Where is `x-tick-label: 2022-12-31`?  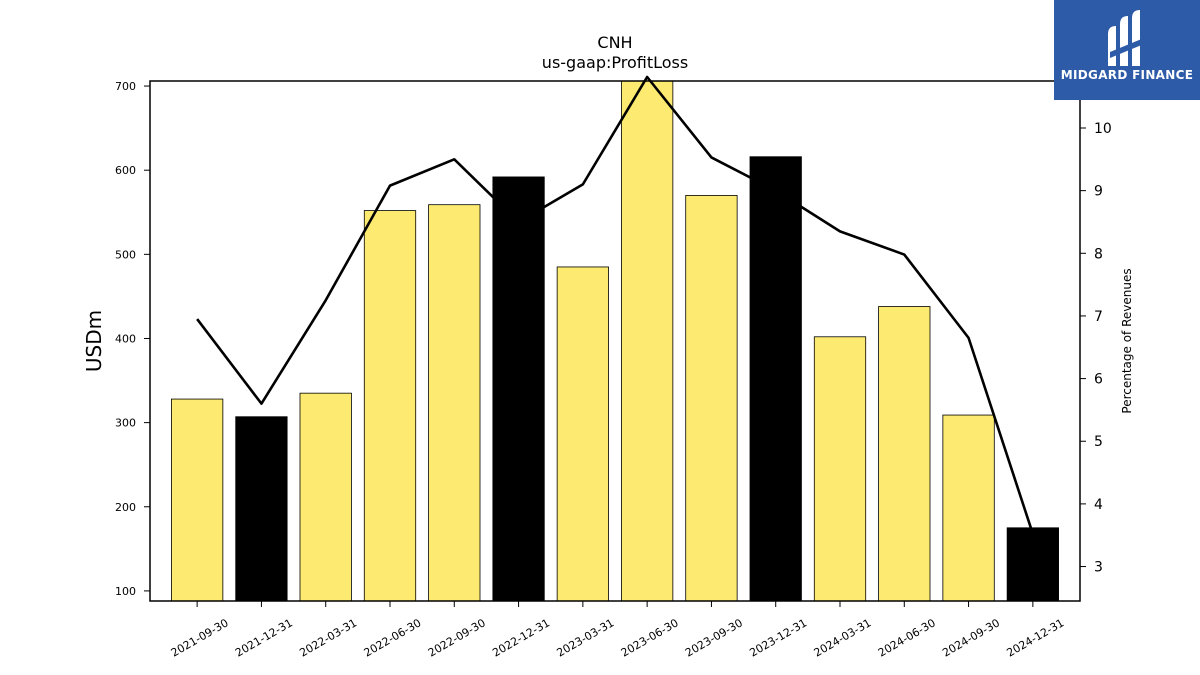
x-tick-label: 2022-12-31 is located at coordinates (521, 637).